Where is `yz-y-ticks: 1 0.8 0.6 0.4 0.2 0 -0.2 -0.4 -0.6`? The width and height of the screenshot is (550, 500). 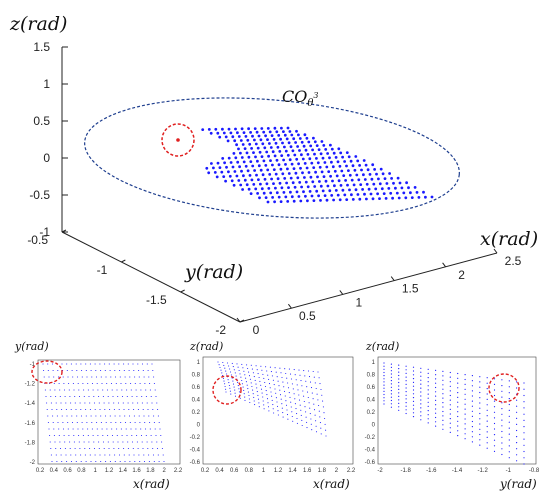
yz-y-ticks: 1 0.8 0.6 0.4 0.2 0 -0.2 -0.4 -0.6 is located at coordinates (370, 413).